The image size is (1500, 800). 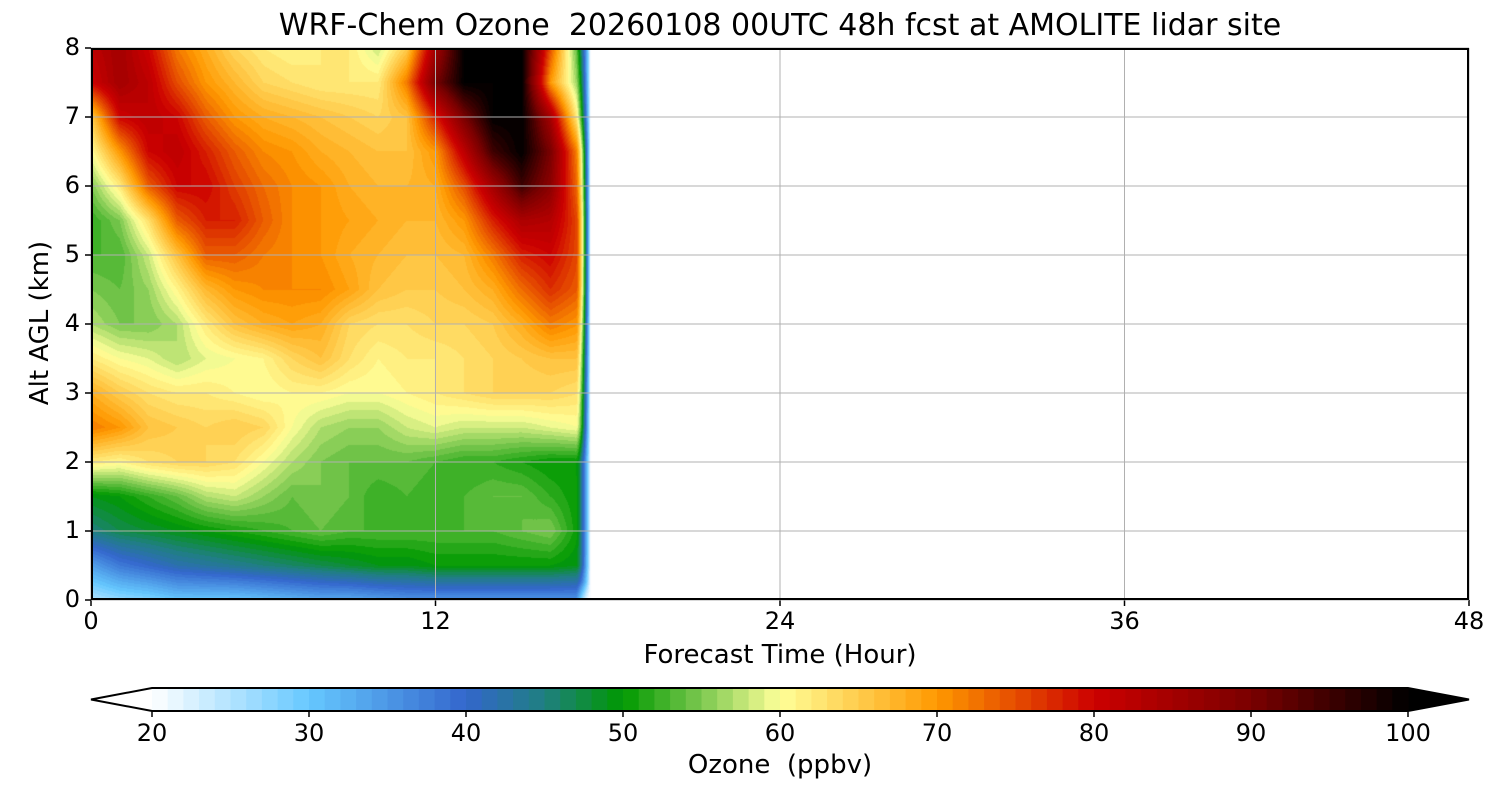 What do you see at coordinates (623, 733) in the screenshot?
I see `colorbar-tick-label: 50` at bounding box center [623, 733].